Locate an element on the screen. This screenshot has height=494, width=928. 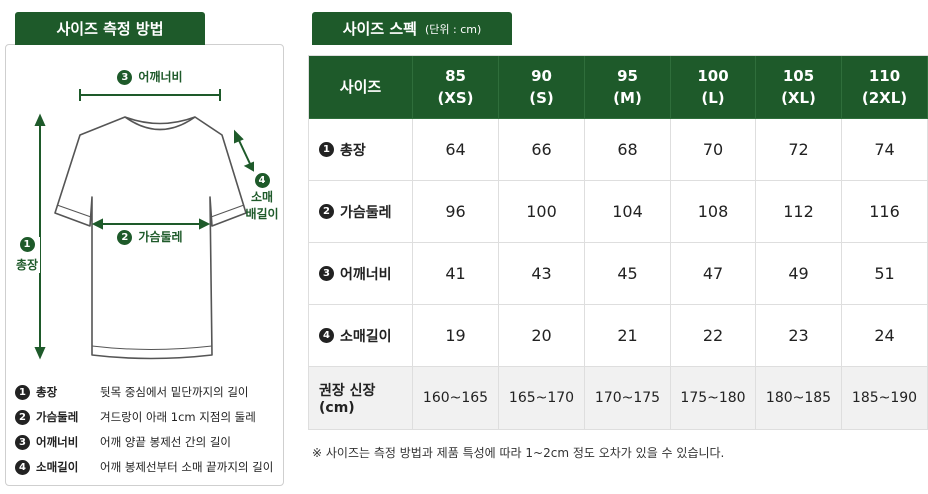
row-label-cell: 1 총장 is located at coordinates (361, 150).